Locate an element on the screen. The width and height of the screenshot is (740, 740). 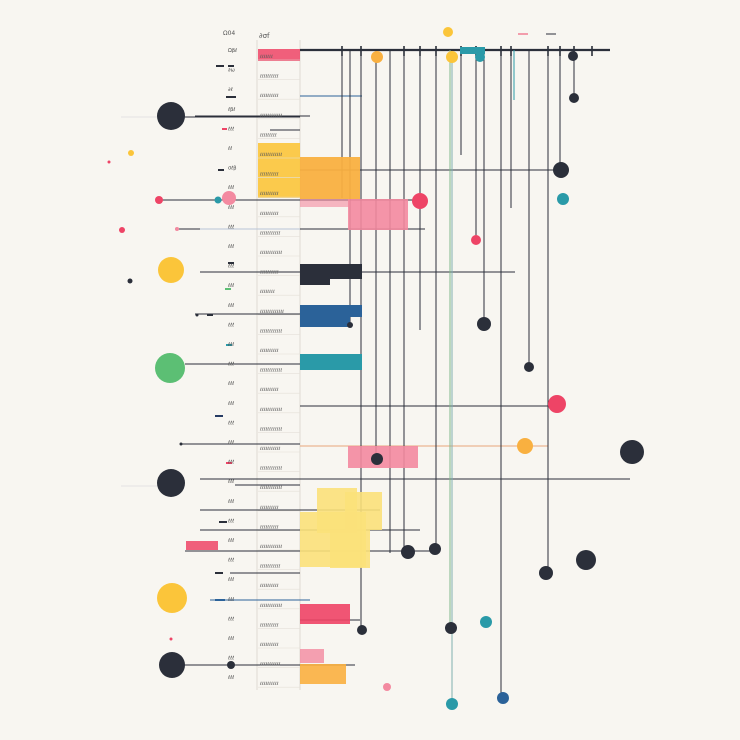
orange-dot is located at coordinates (525, 446).